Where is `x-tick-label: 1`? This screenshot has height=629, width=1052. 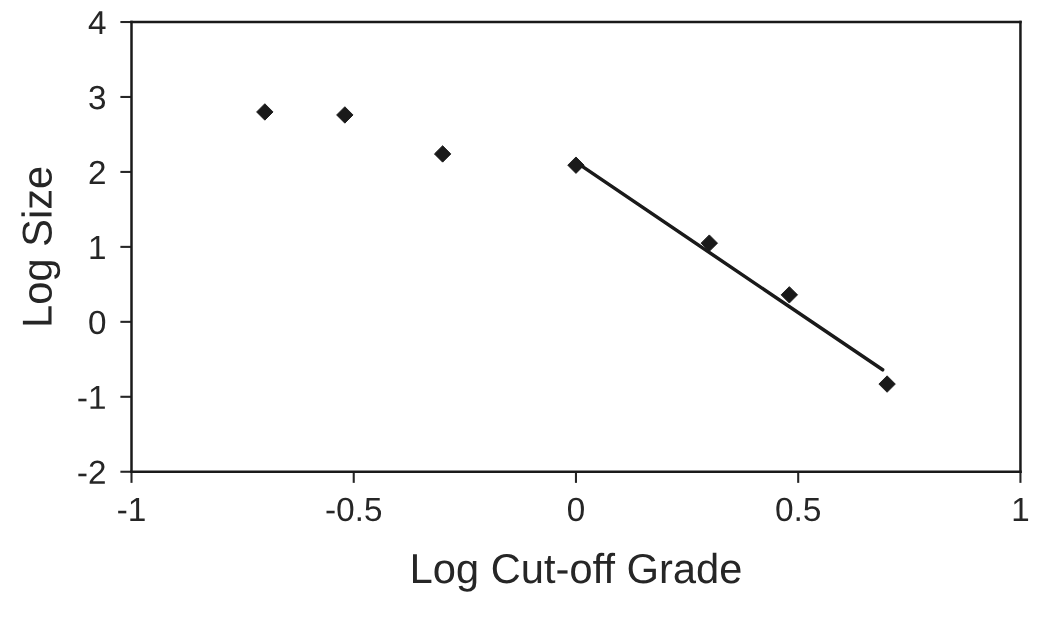
x-tick-label: 1 is located at coordinates (1021, 509).